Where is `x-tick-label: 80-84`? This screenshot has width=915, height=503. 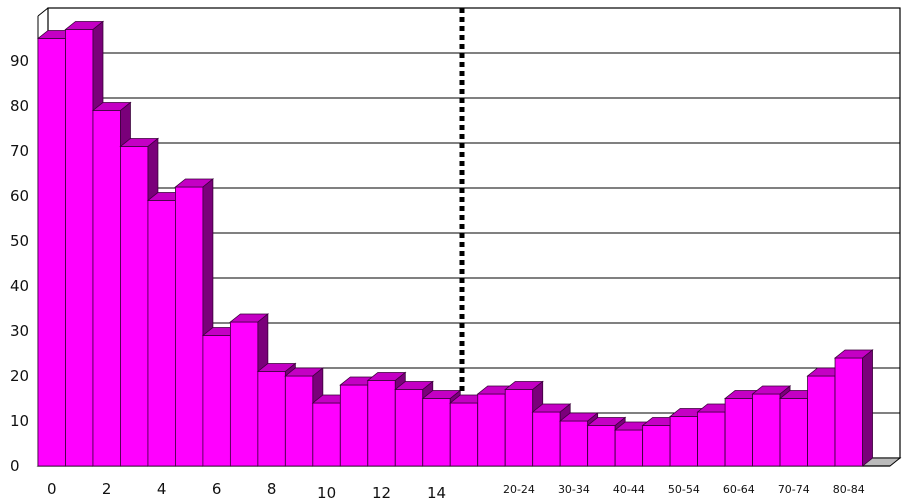 x-tick-label: 80-84 is located at coordinates (849, 489).